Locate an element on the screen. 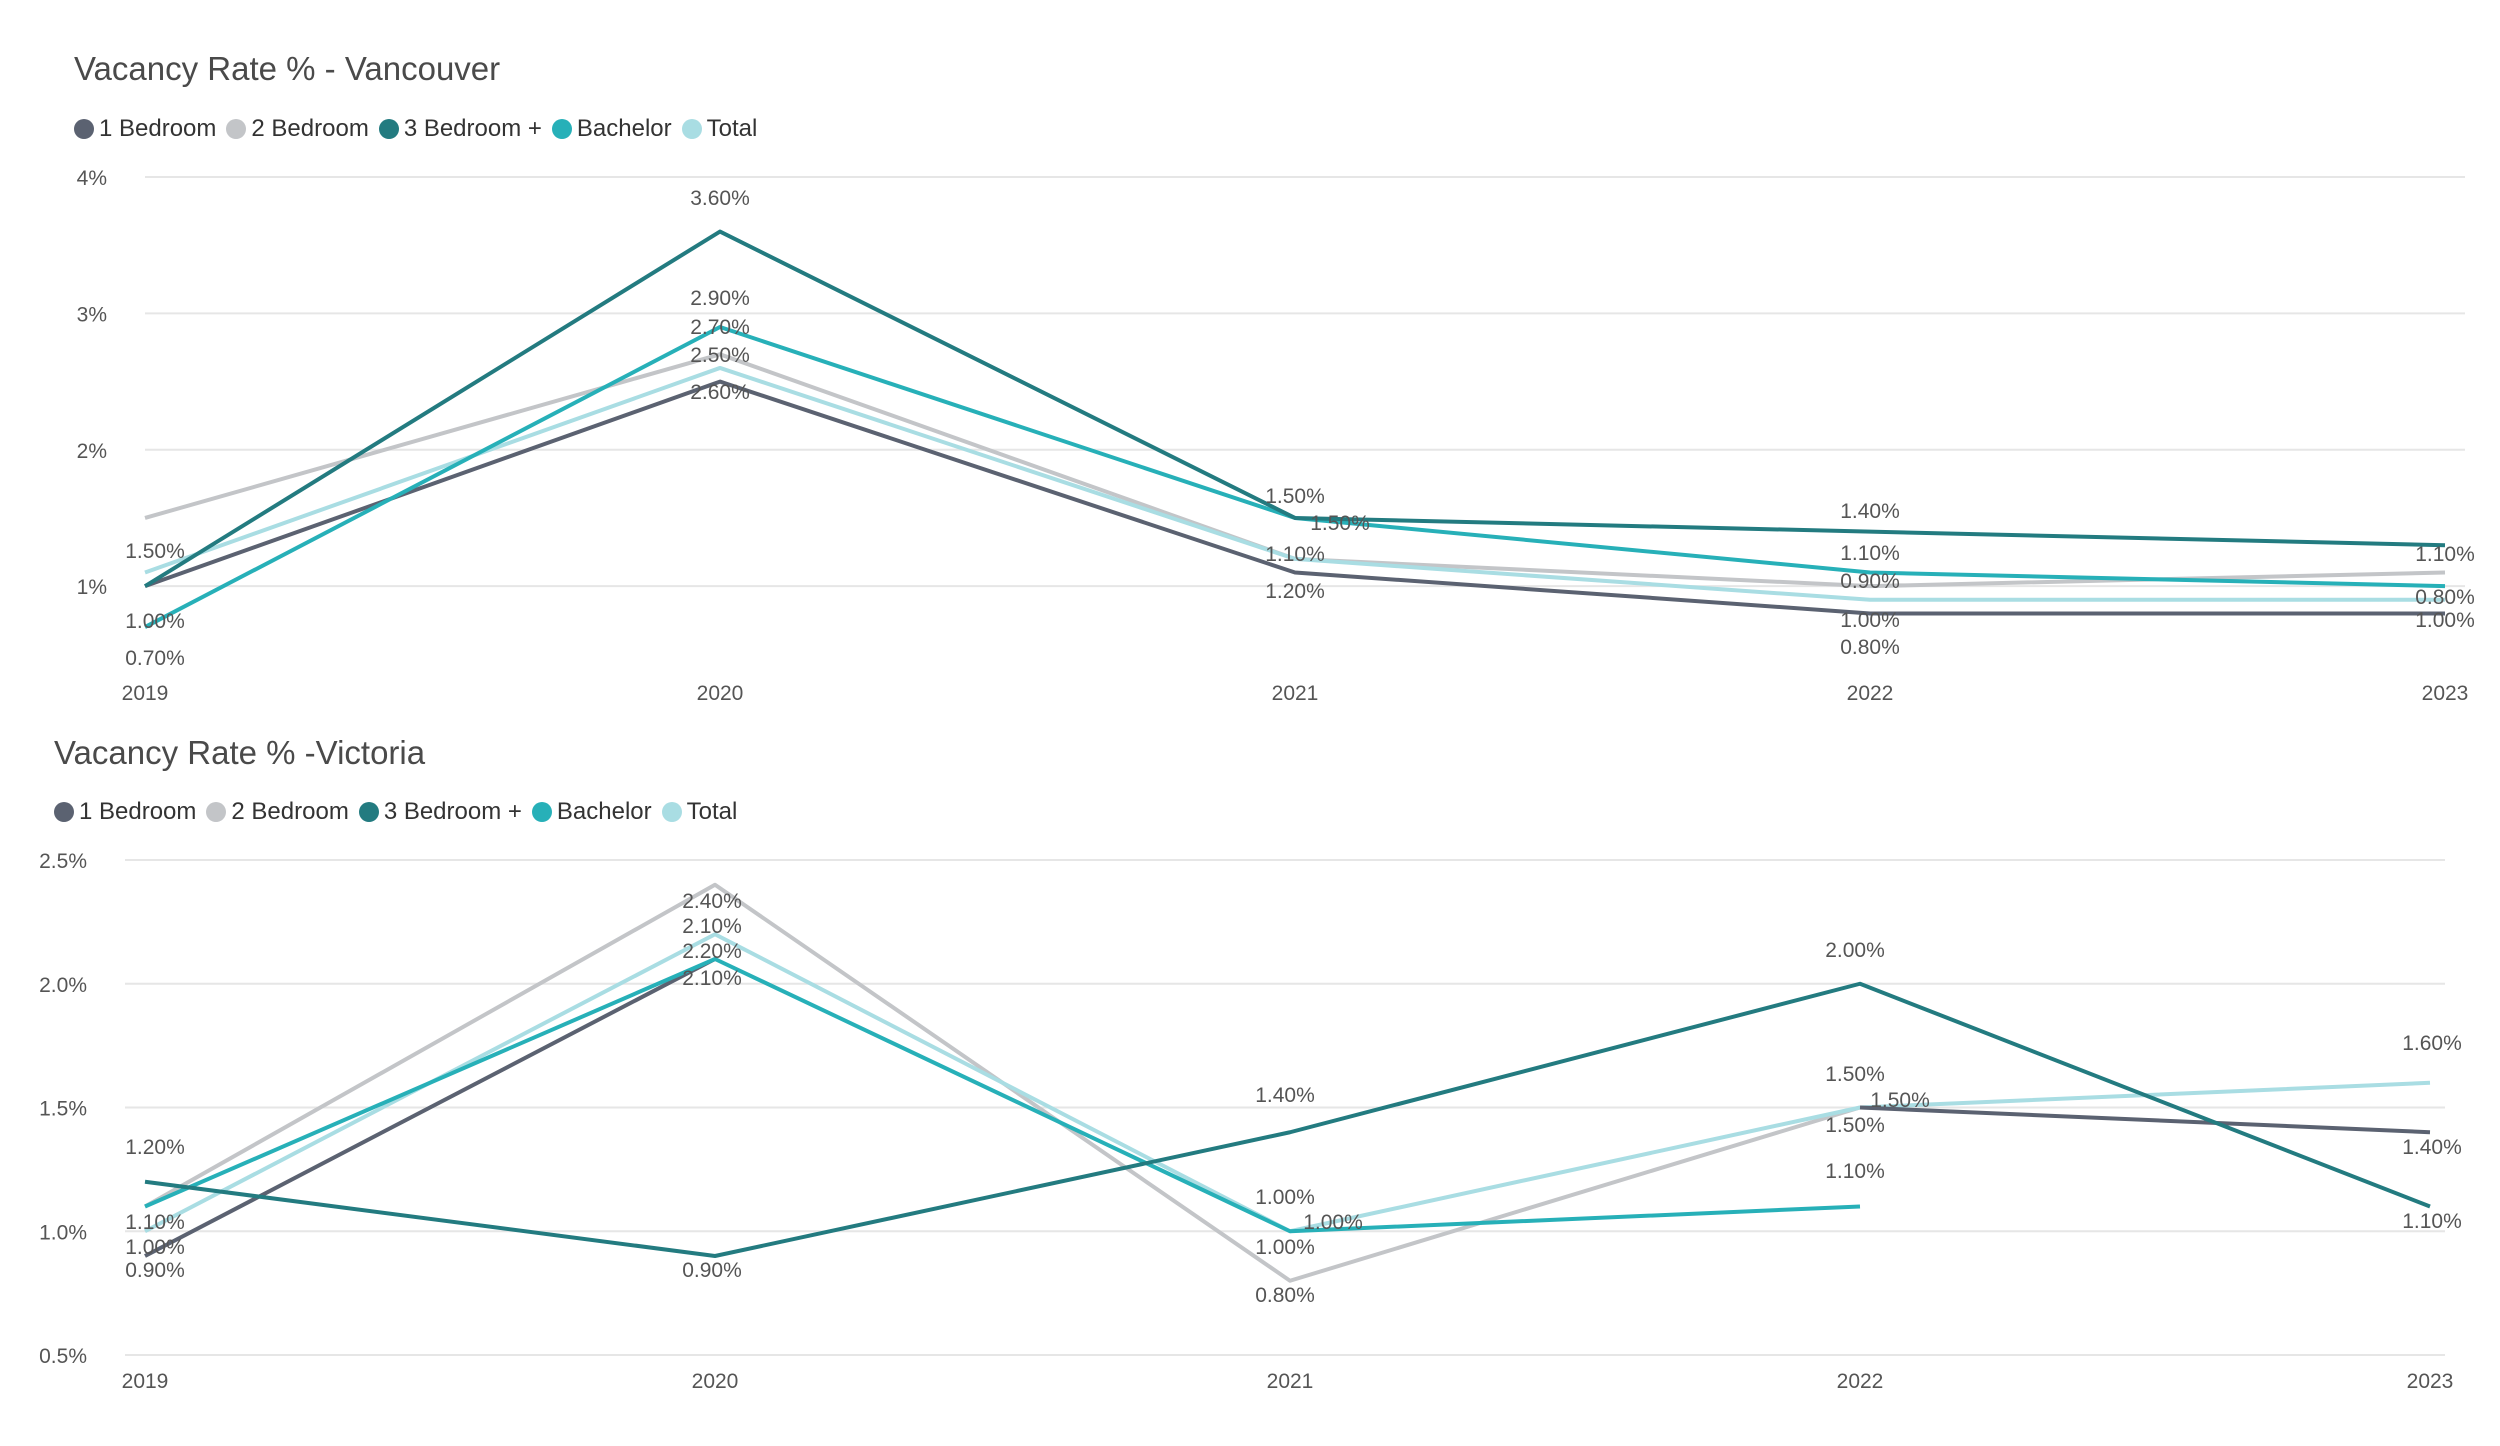 This screenshot has width=2500, height=1446. data-label: 2.40% is located at coordinates (712, 901).